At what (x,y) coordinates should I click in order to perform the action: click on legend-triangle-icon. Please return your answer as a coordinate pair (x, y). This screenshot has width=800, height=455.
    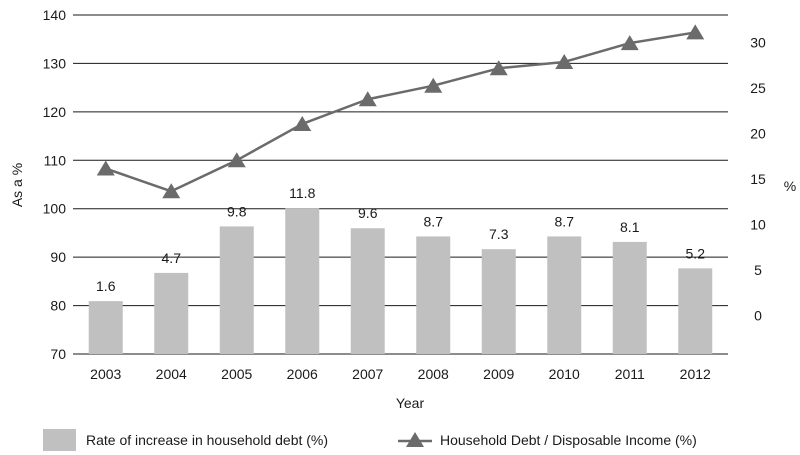
    Looking at the image, I should click on (415, 439).